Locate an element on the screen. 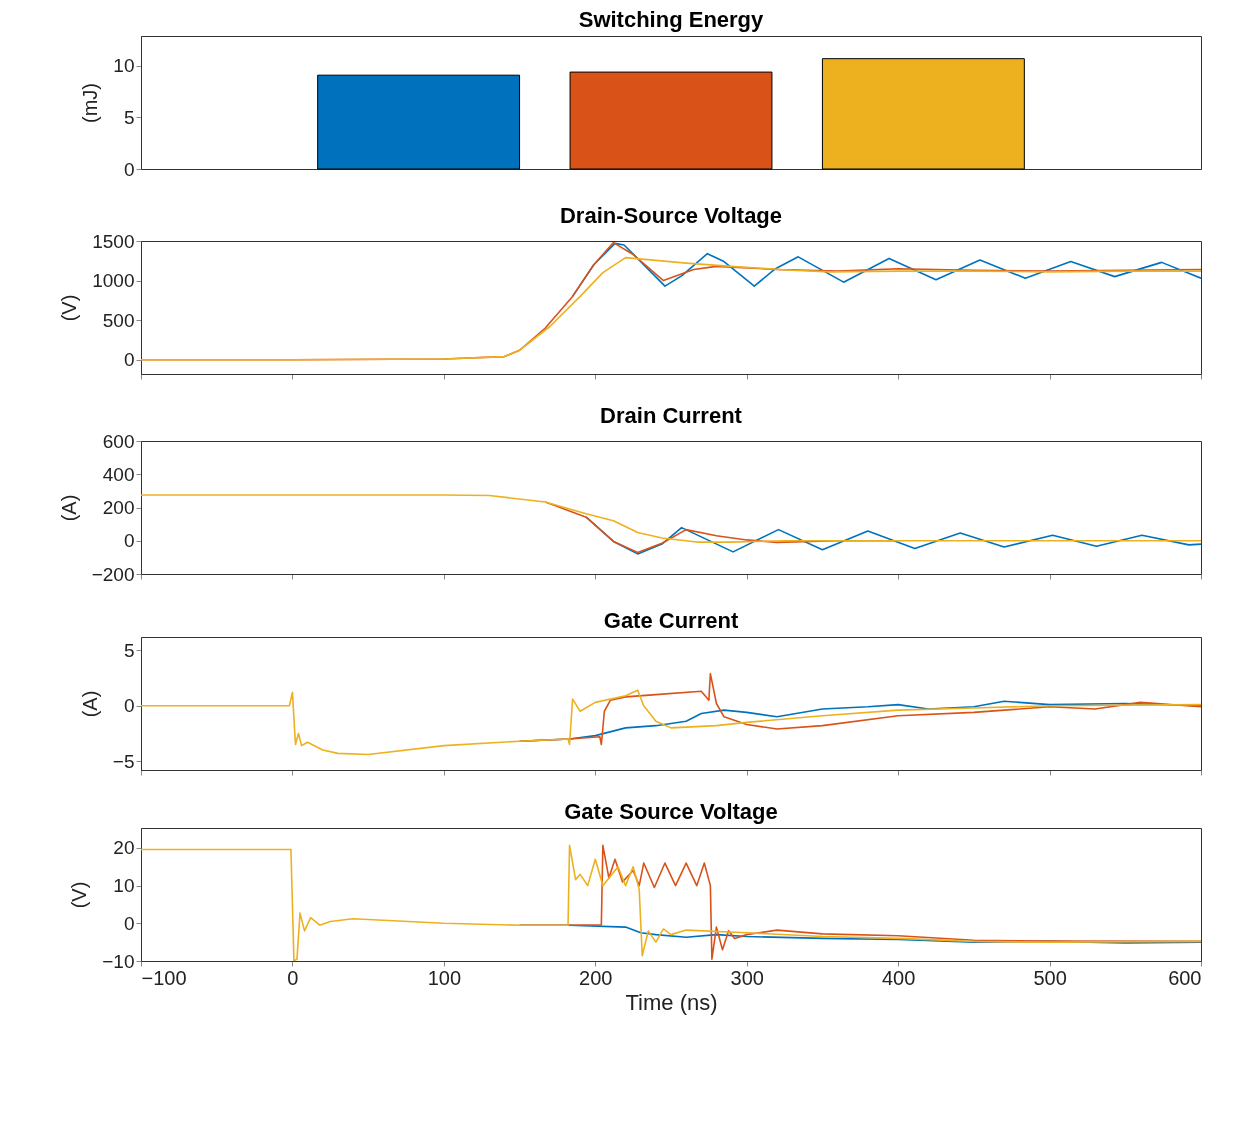  y-tick-label: 600 is located at coordinates (118, 441).